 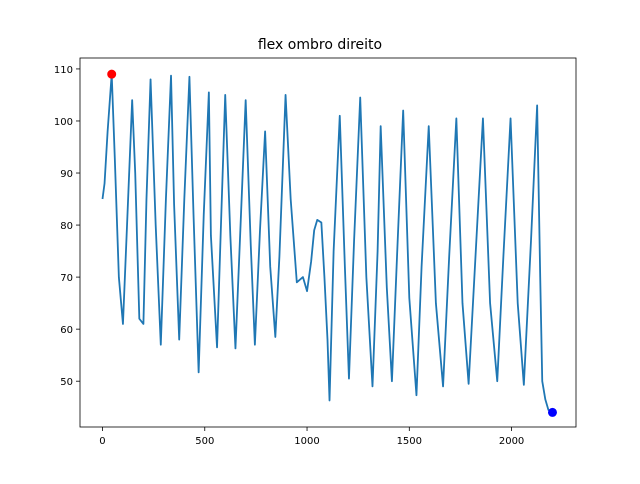 What do you see at coordinates (306, 441) in the screenshot?
I see `x-tick-label: 1000` at bounding box center [306, 441].